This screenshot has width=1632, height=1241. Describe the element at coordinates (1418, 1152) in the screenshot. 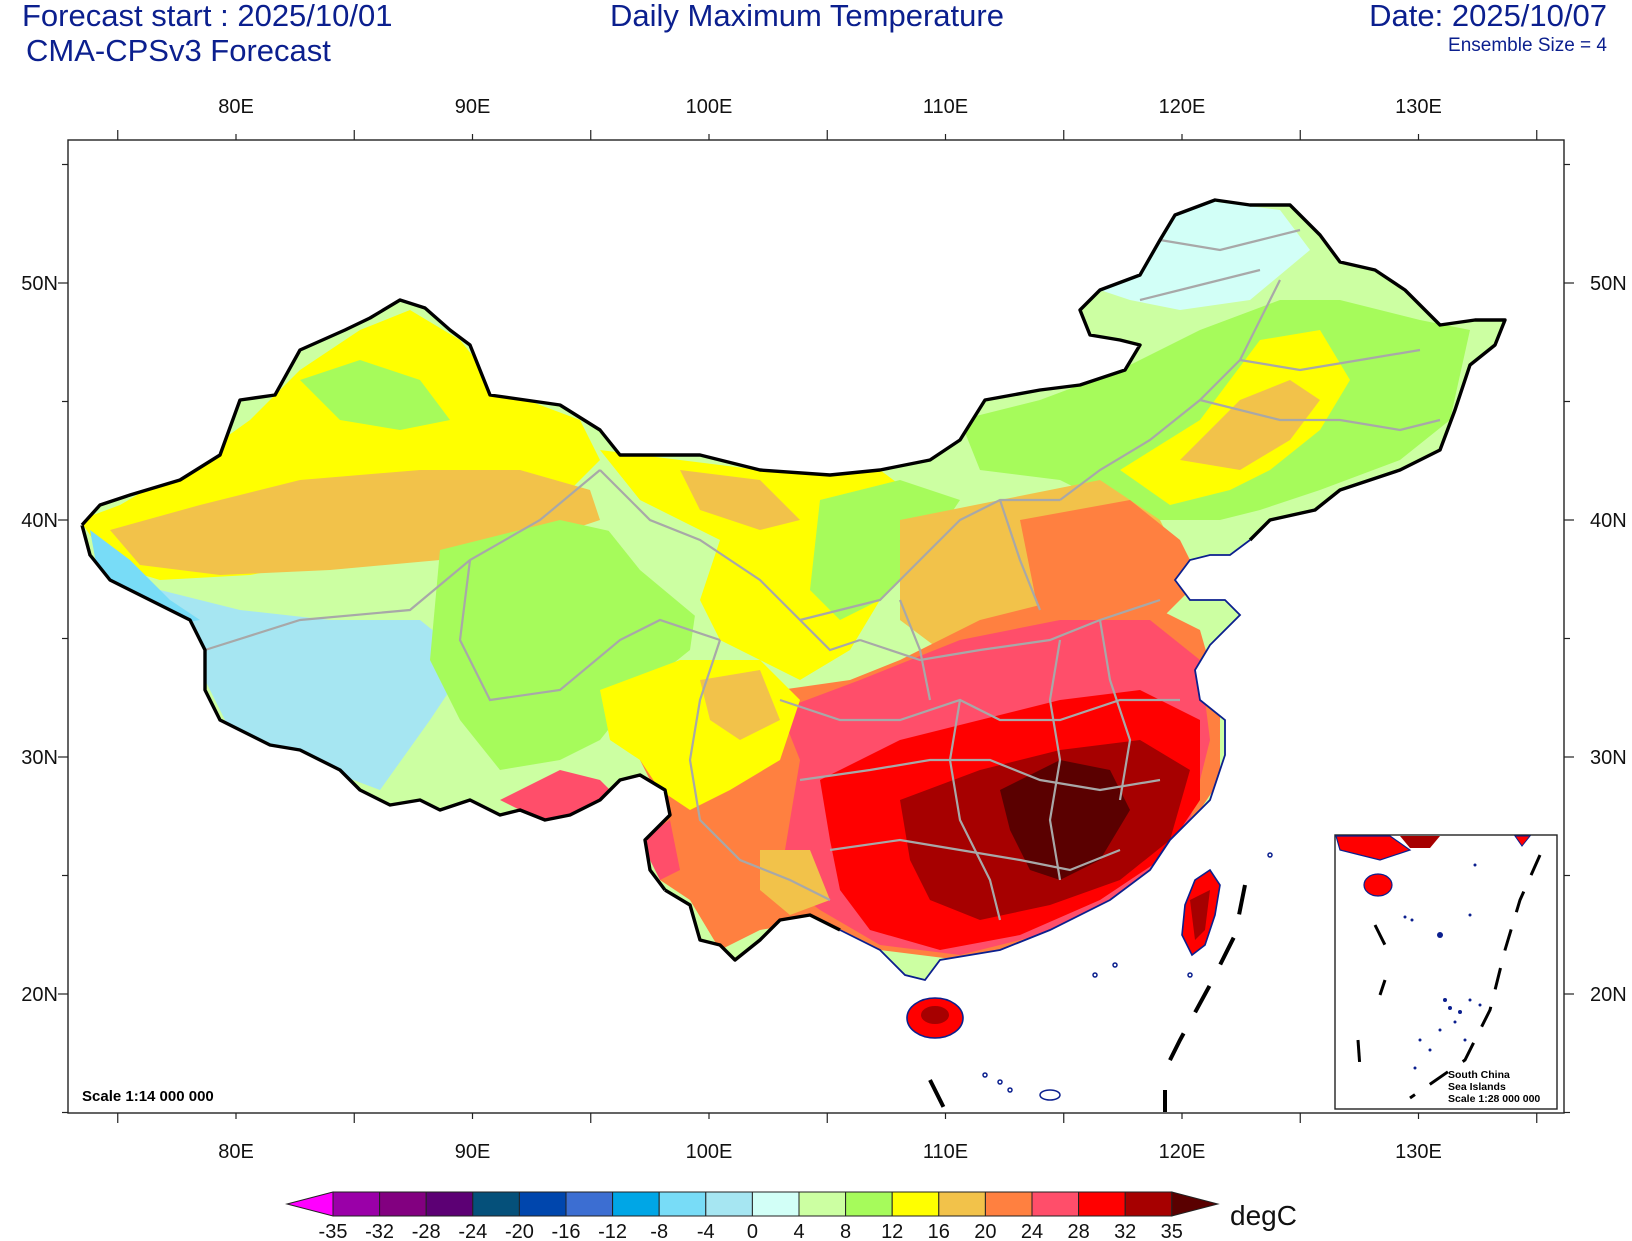

I see `lon-label-bottom: 130E` at that location.